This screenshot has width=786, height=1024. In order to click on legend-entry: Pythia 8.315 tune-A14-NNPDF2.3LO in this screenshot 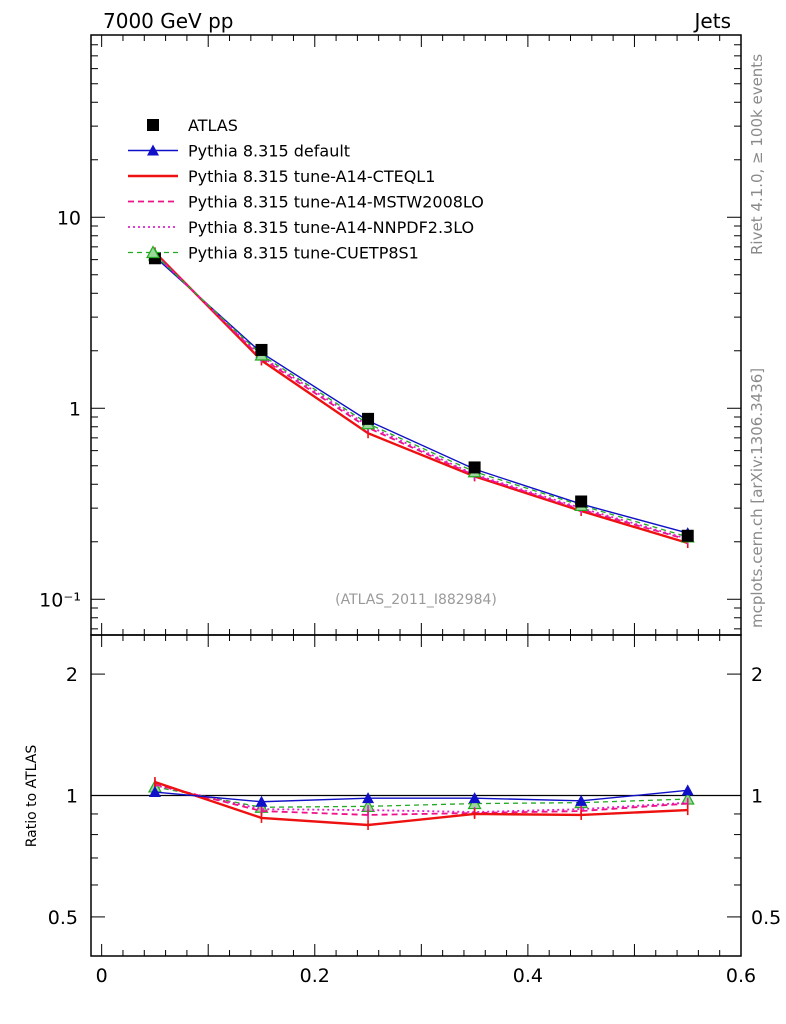, I will do `click(301, 227)`.